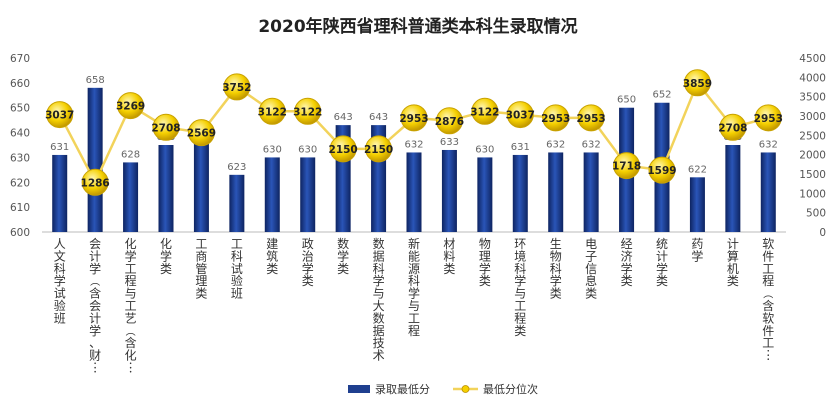  What do you see at coordinates (812, 146) in the screenshot?
I see `right-axis: 0 500 1000 1500 2000 2500 3000 3500 4000 4500` at bounding box center [812, 146].